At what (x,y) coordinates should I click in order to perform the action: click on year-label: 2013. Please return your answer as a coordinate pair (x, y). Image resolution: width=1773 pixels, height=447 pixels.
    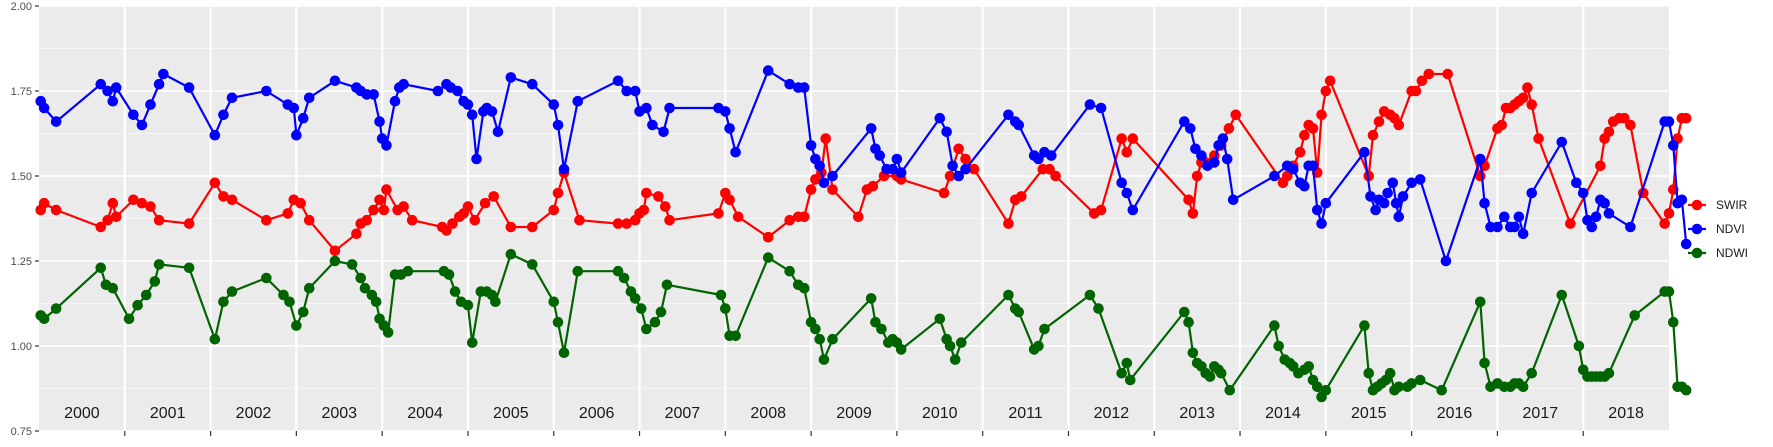
    Looking at the image, I should click on (1197, 413).